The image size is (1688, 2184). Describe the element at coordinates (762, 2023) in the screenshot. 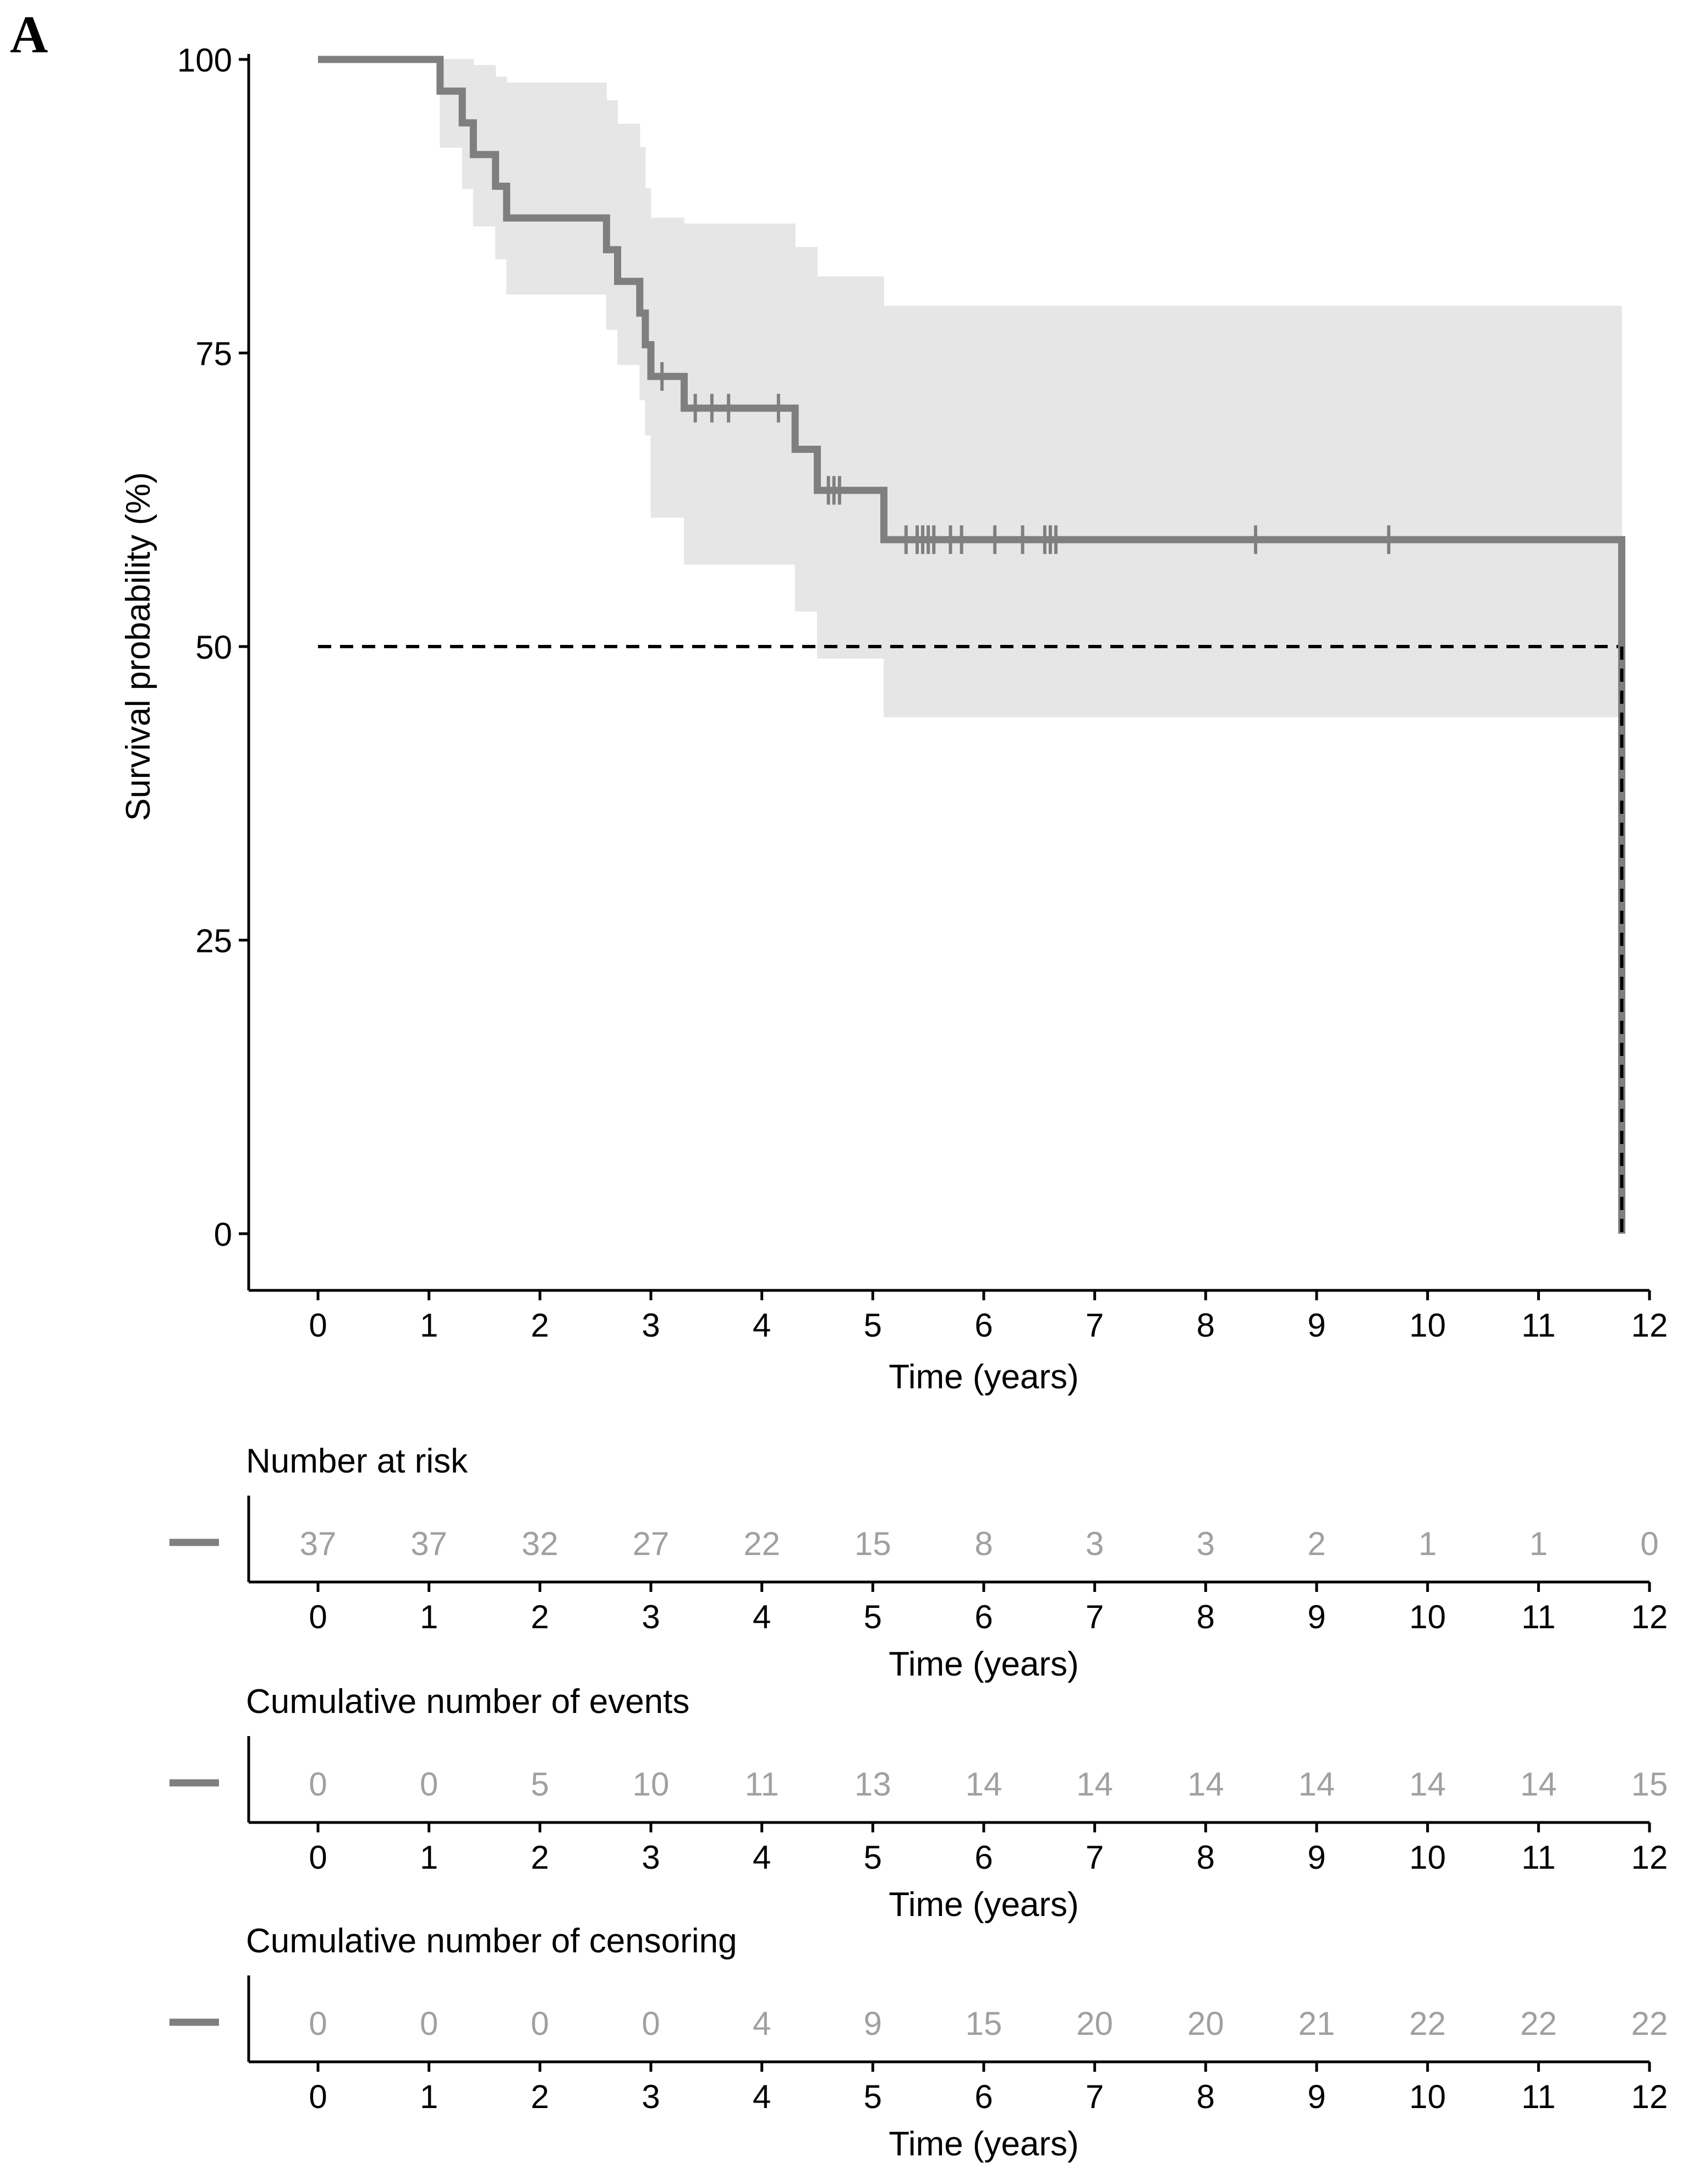

I see `risk-table-value: 4` at that location.